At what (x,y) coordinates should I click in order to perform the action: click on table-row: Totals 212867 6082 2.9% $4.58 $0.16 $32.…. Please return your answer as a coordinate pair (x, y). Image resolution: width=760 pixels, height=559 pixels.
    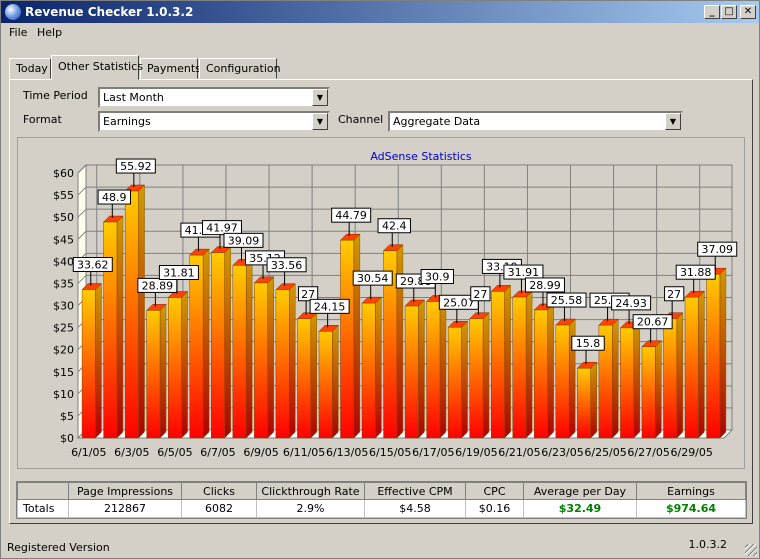
    Looking at the image, I should click on (381, 508).